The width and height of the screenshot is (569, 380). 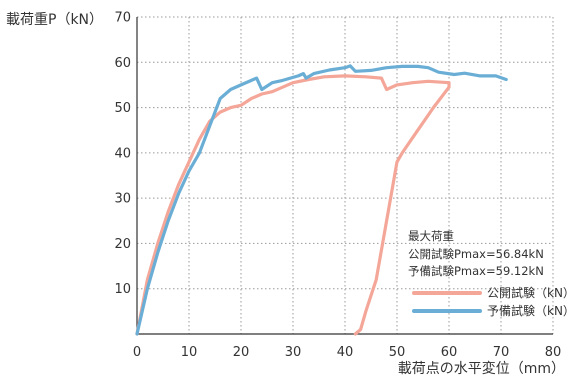 What do you see at coordinates (528, 310) in the screenshot?
I see `legend-label-preliminary: 予備試験（kN）` at bounding box center [528, 310].